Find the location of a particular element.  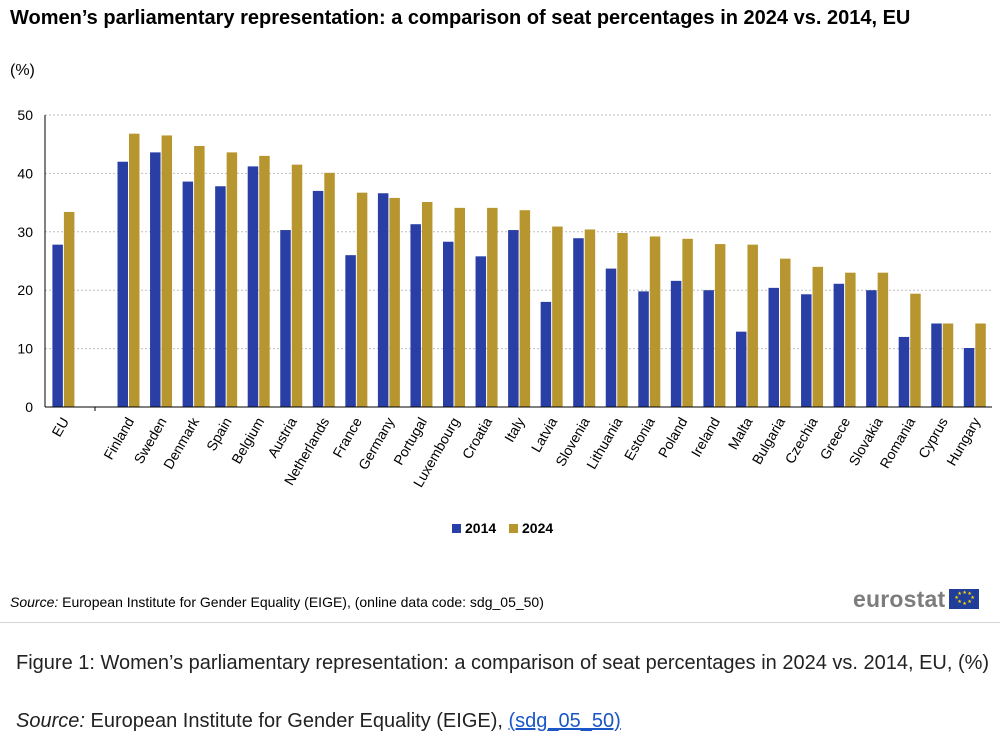

bar-2014-hungary is located at coordinates (969, 377).